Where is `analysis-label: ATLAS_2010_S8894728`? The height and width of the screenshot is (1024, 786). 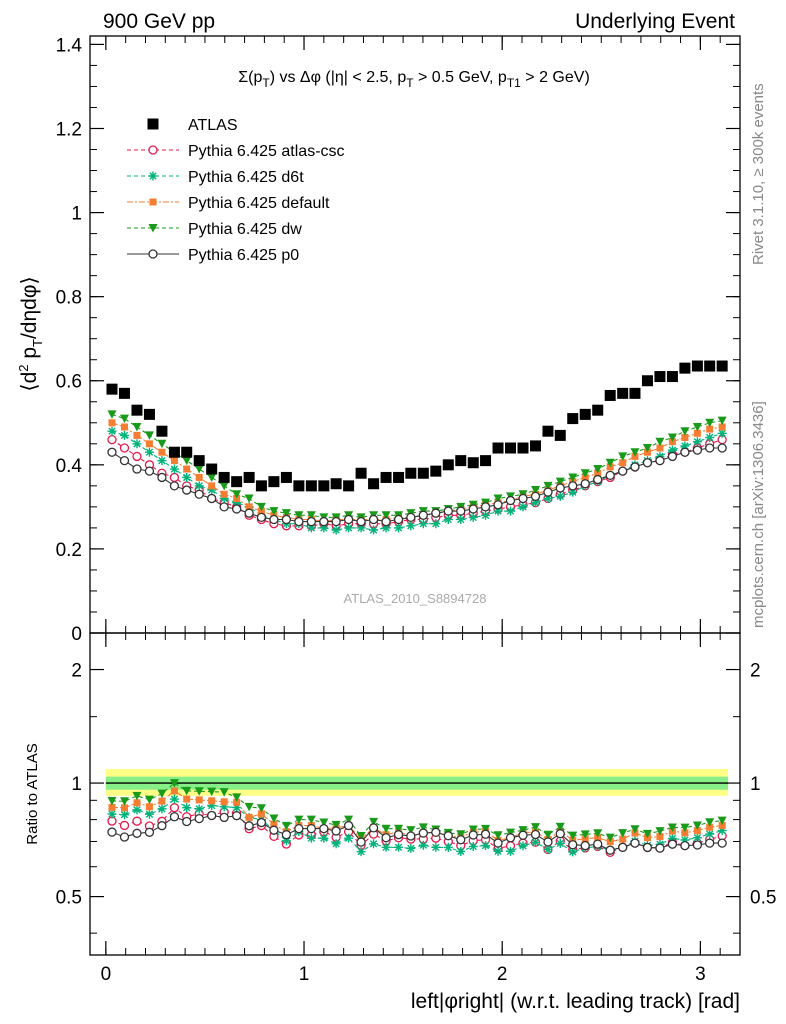 analysis-label: ATLAS_2010_S8894728 is located at coordinates (415, 598).